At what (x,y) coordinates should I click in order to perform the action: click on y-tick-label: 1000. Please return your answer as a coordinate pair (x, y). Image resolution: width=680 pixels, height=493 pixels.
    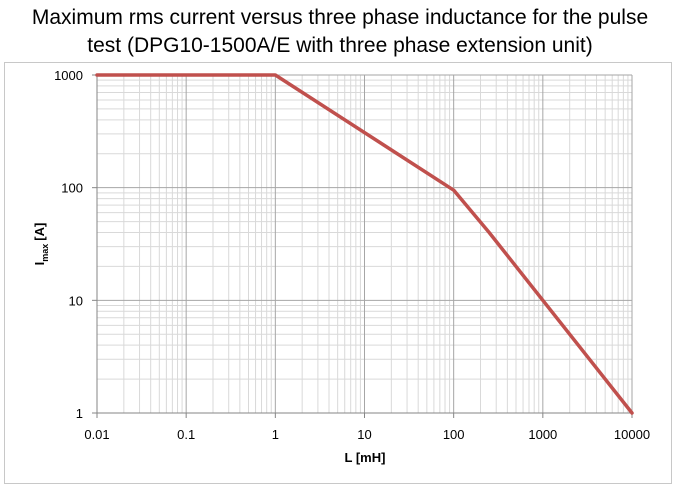
    Looking at the image, I should click on (68, 75).